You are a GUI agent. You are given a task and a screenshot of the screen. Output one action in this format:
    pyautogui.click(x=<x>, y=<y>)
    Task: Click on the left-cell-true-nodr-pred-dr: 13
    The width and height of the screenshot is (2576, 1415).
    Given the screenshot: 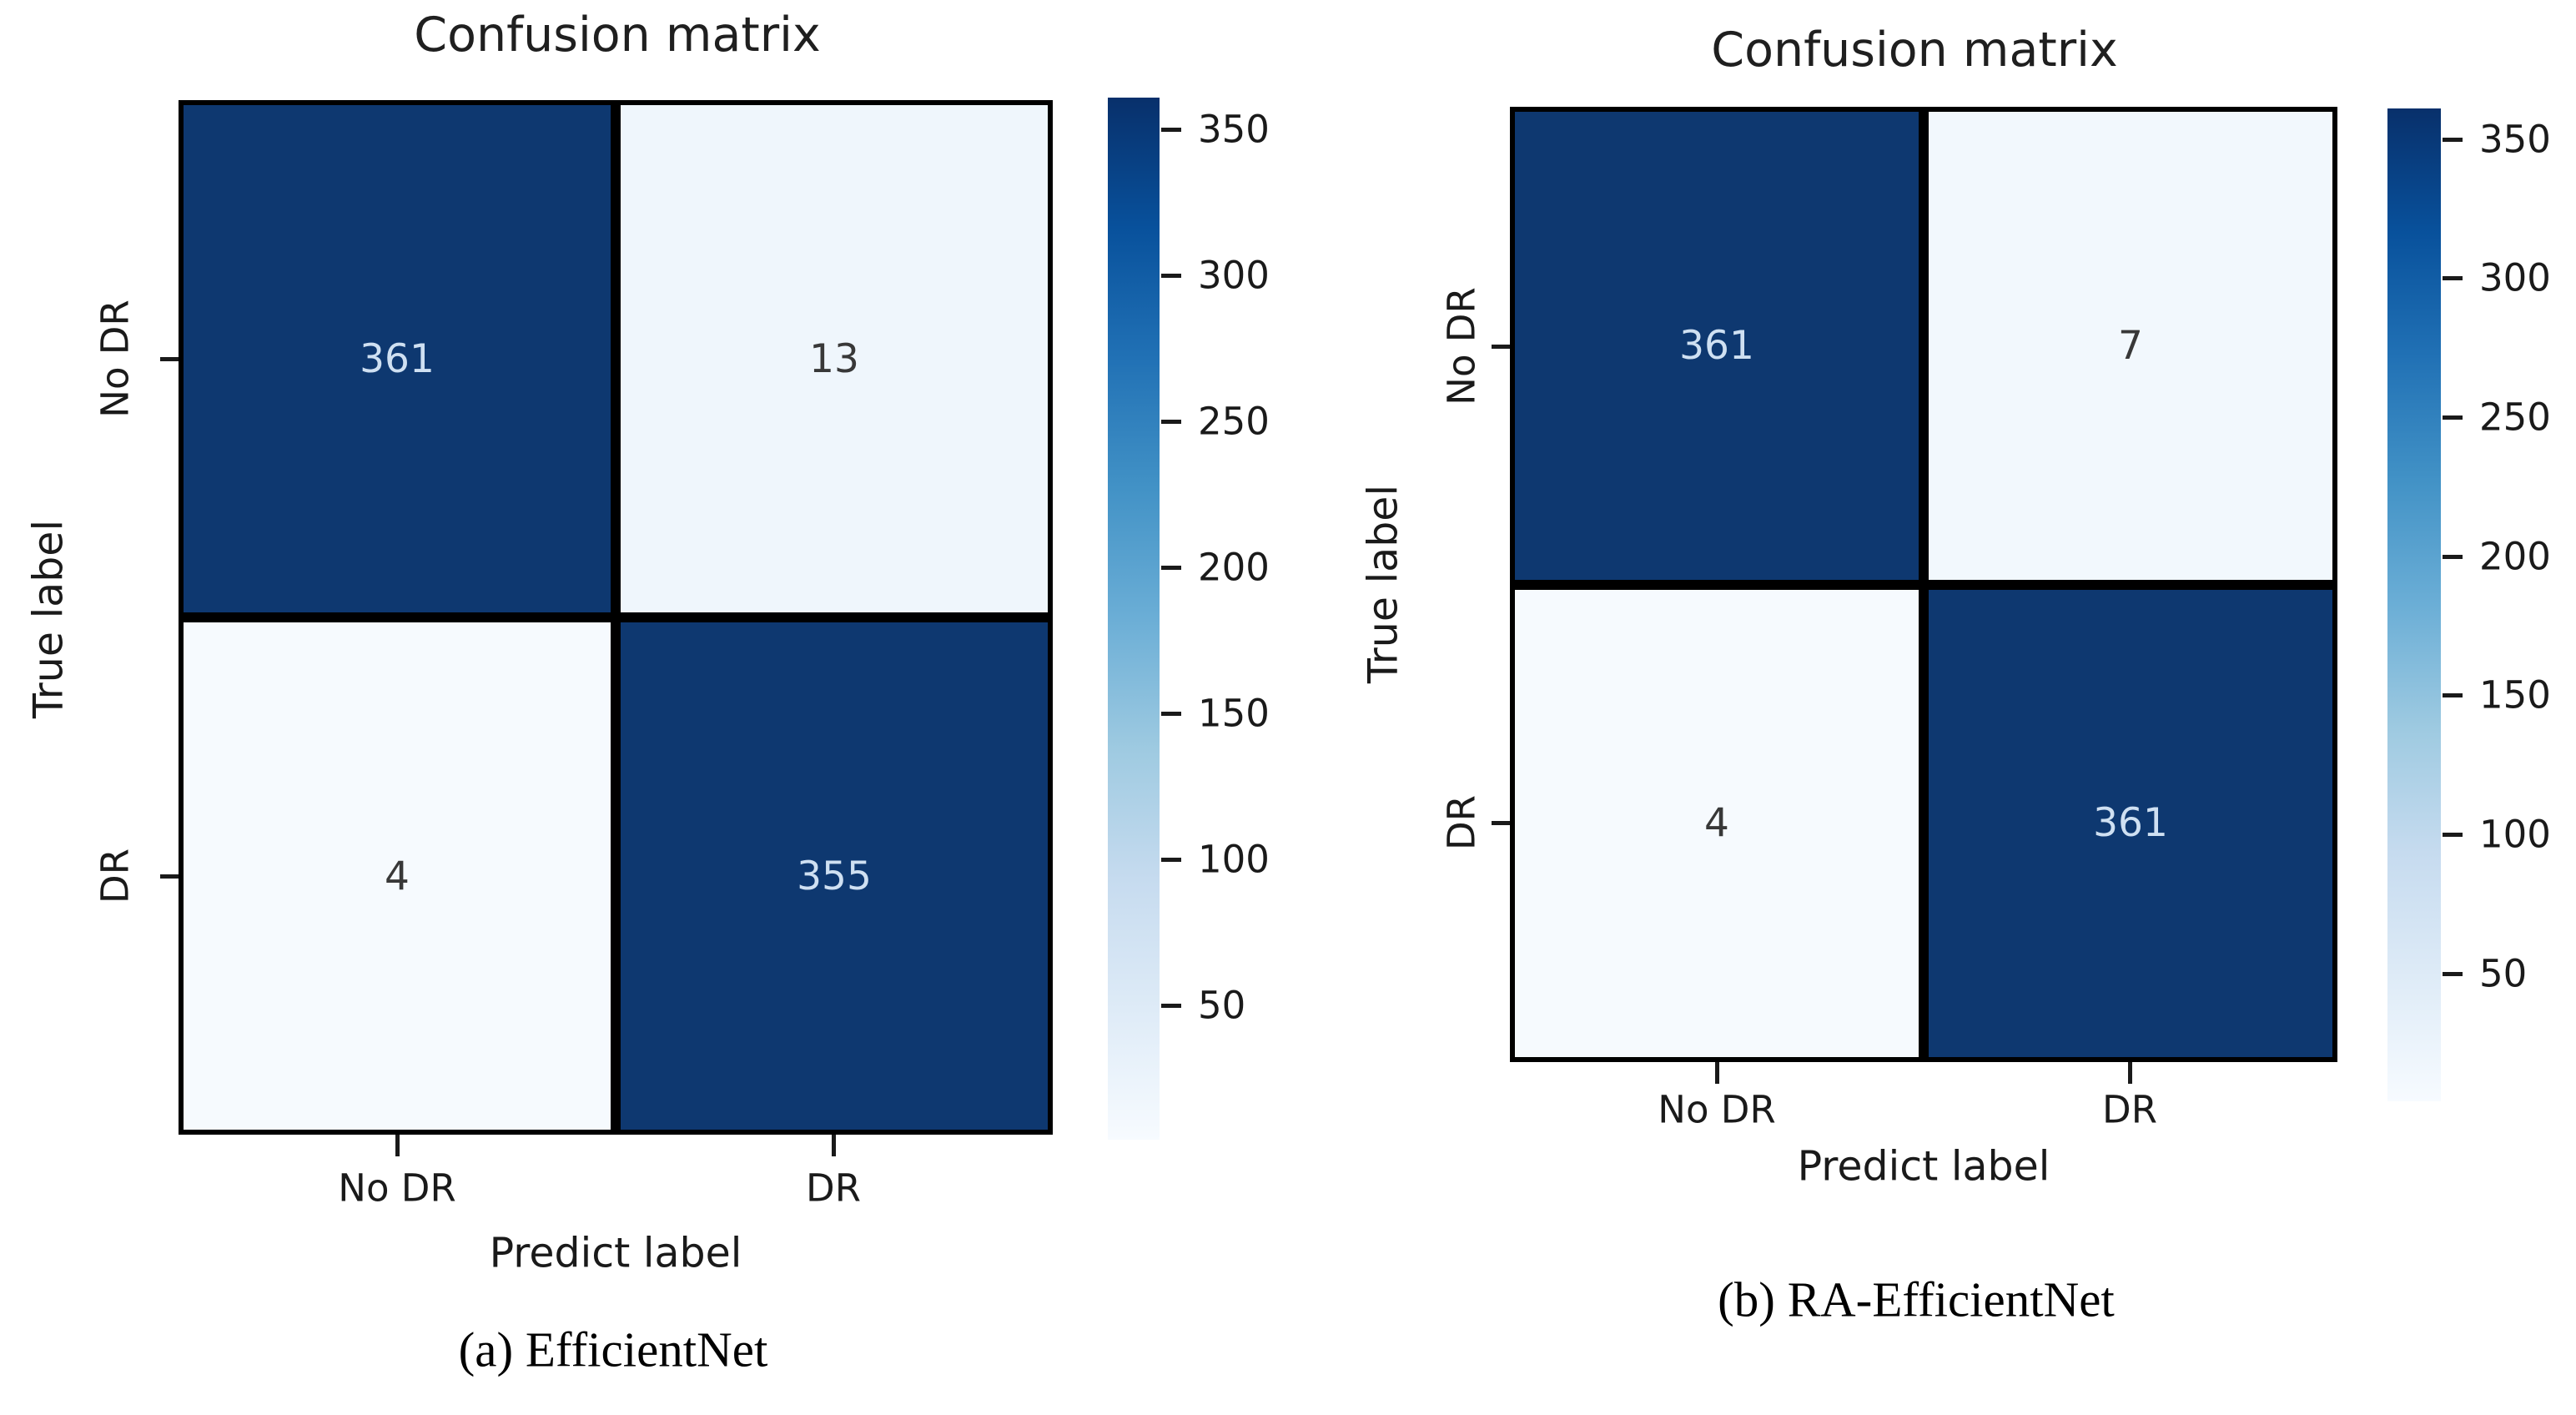 What is the action you would take?
    pyautogui.click(x=834, y=358)
    